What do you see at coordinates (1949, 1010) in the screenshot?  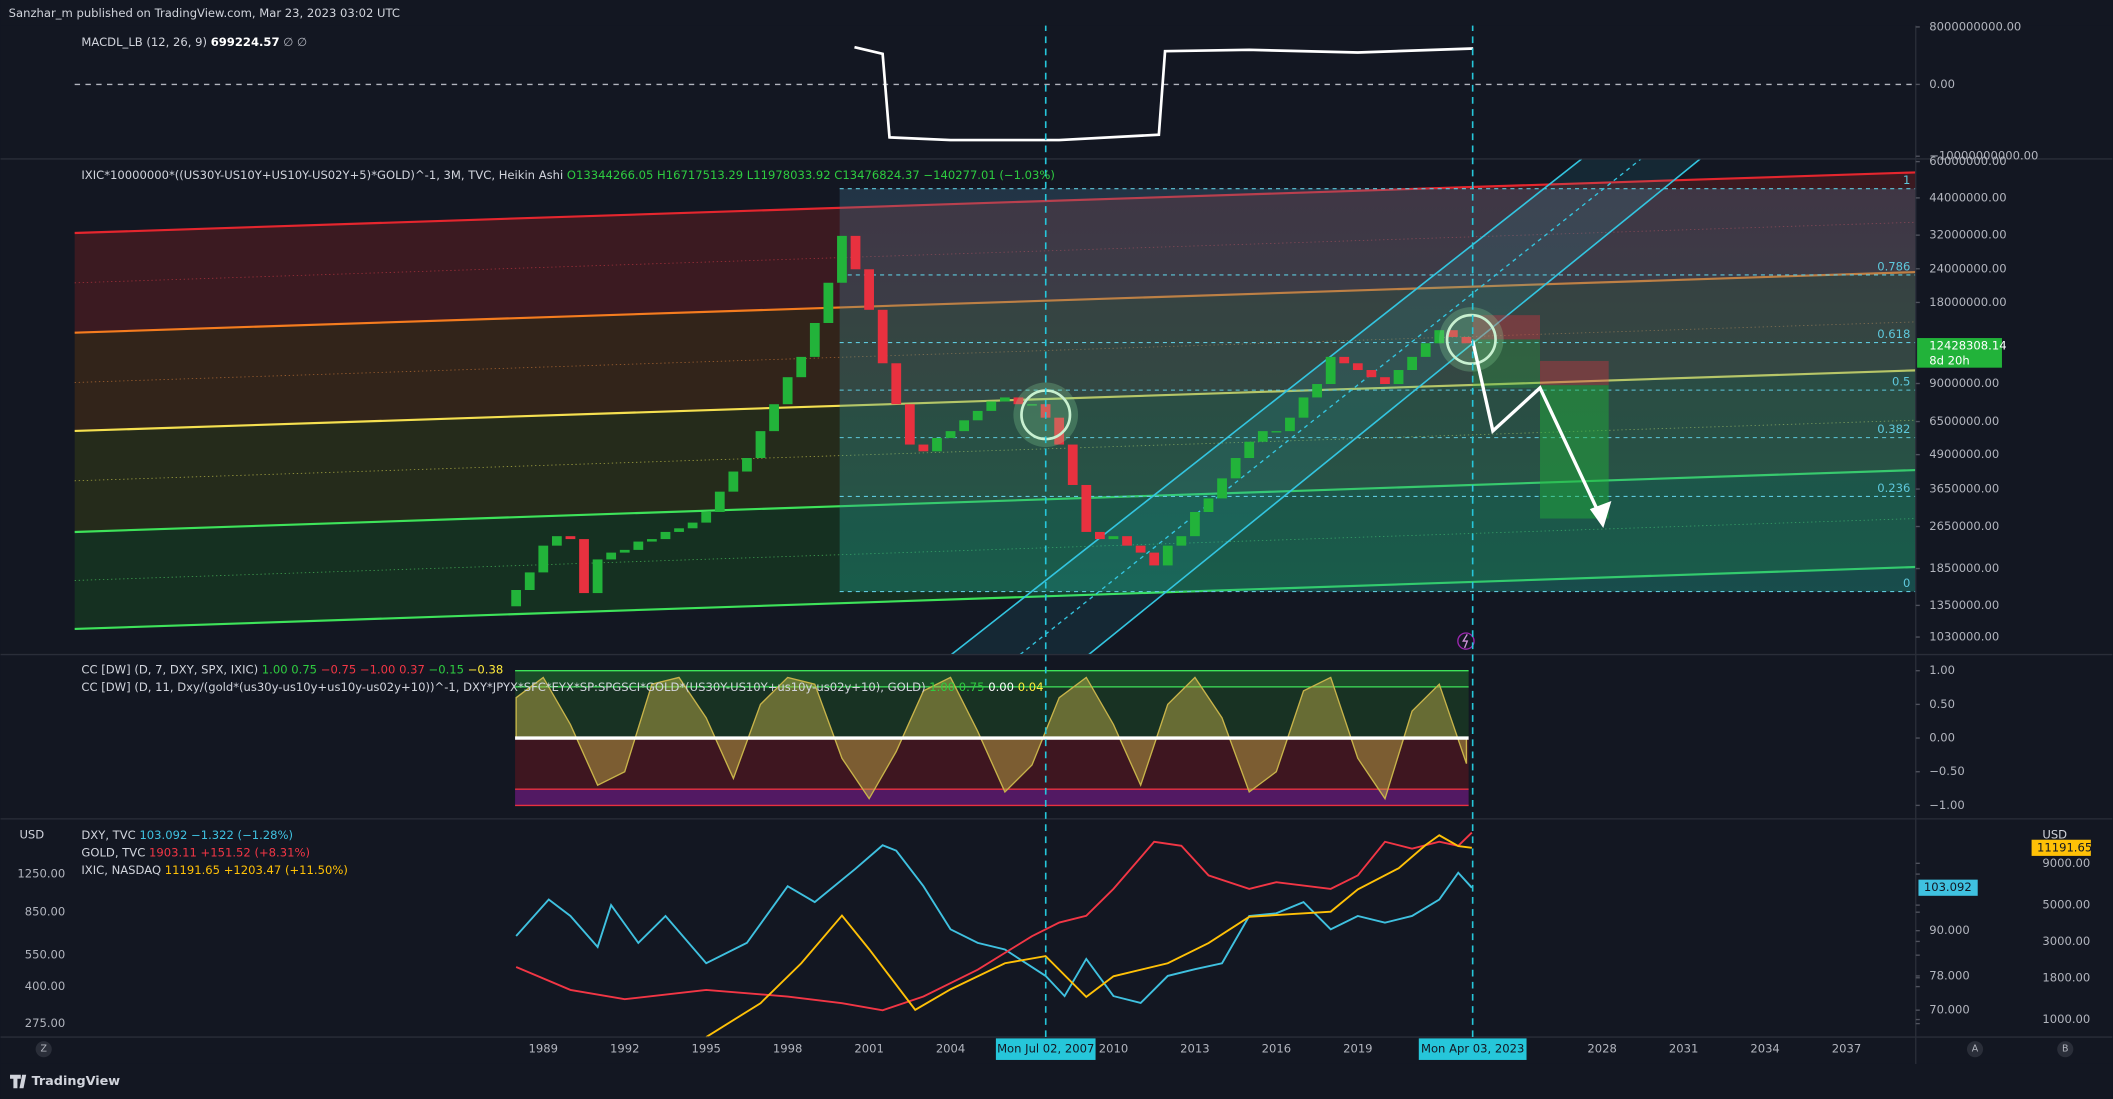 I see `y-tick-label: 70.000` at bounding box center [1949, 1010].